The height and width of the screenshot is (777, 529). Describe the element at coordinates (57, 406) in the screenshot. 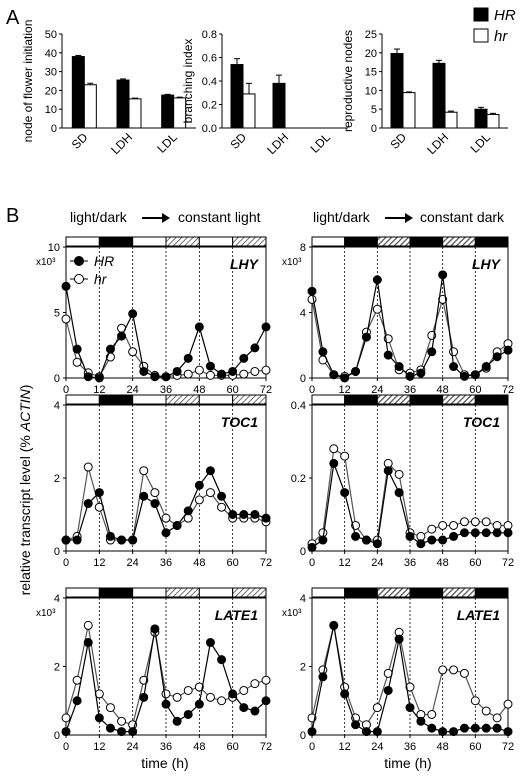

I see `y-tick-label: 4` at that location.